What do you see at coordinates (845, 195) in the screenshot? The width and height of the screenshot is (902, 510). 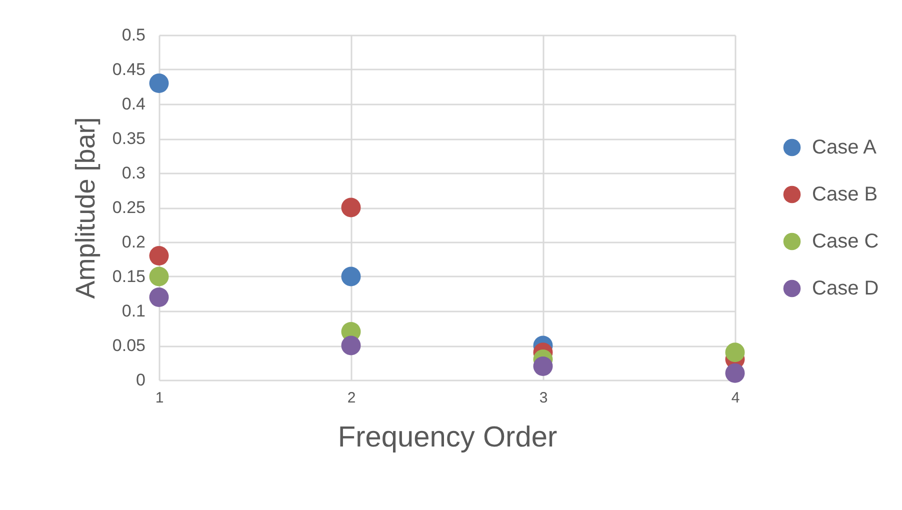 I see `legend-label: Case B` at bounding box center [845, 195].